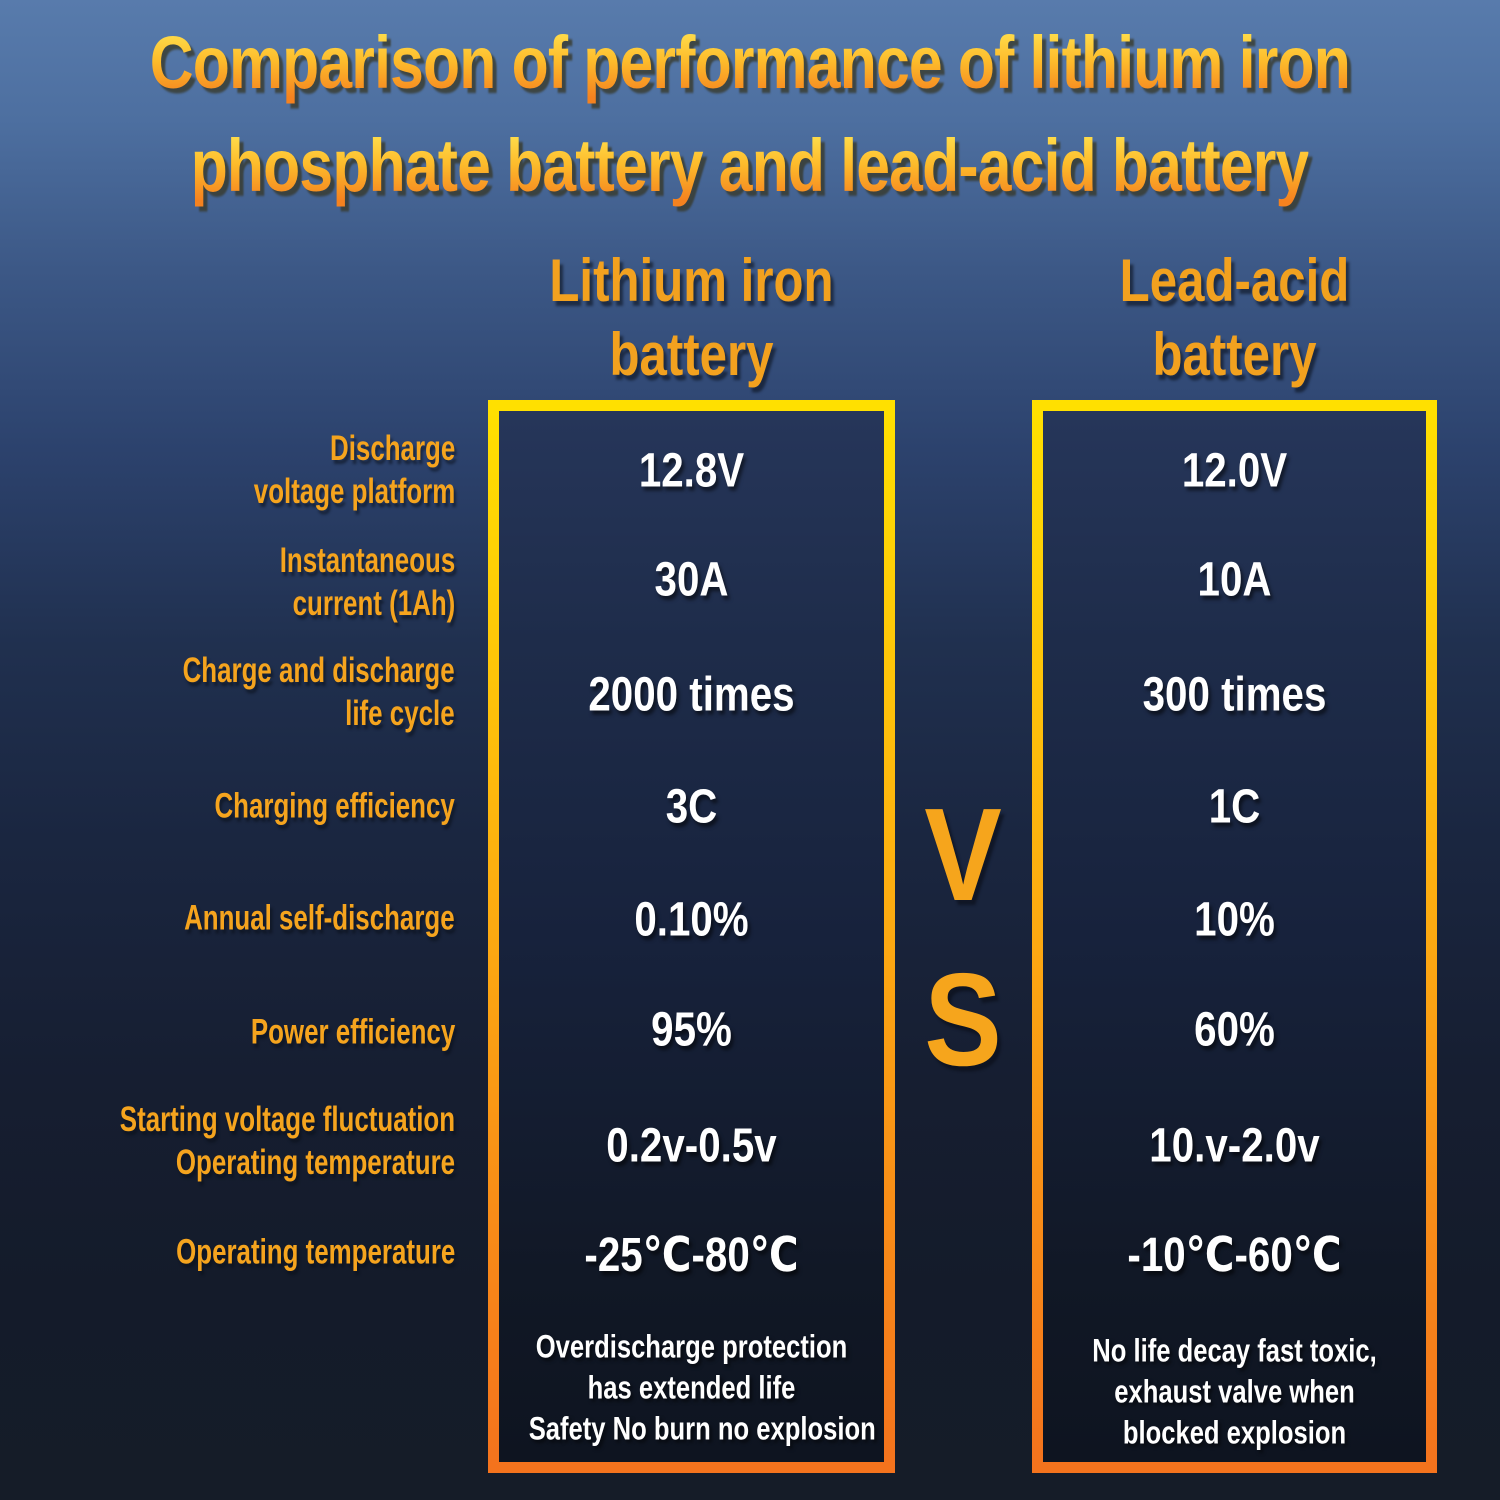 This screenshot has width=1500, height=1500. What do you see at coordinates (963, 854) in the screenshot?
I see `vs-letter-v: V` at bounding box center [963, 854].